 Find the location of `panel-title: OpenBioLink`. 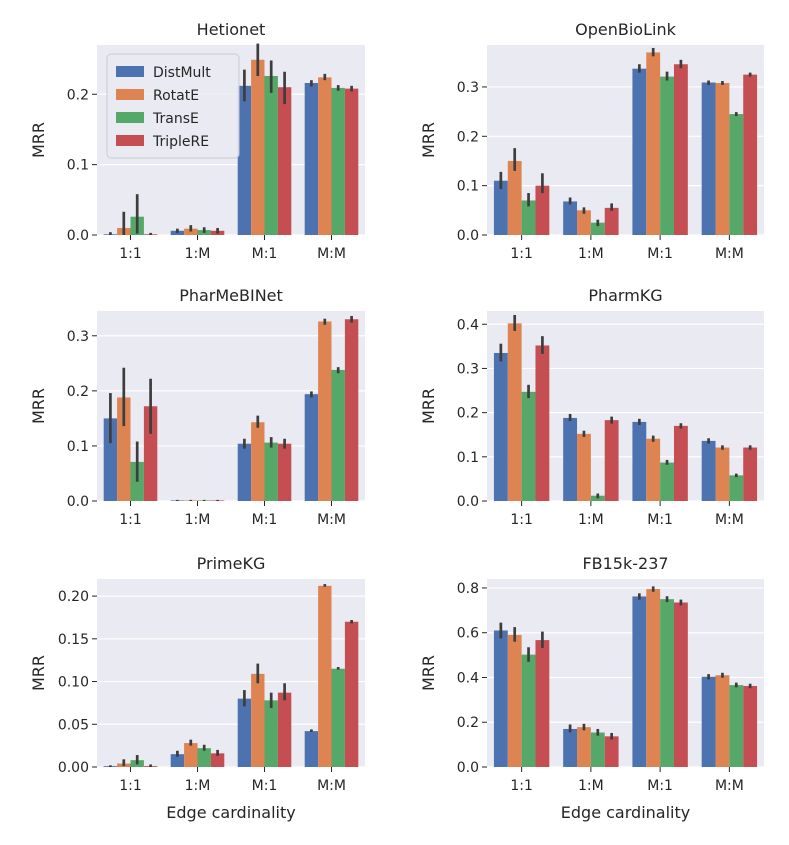

panel-title: OpenBioLink is located at coordinates (625, 29).